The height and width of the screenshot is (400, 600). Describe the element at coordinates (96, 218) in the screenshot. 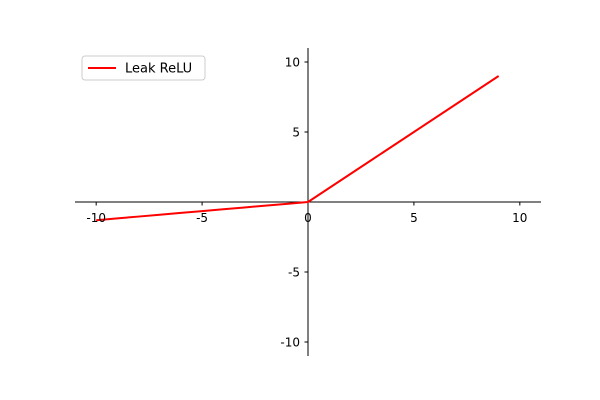

I see `x-tick-label: -10` at that location.